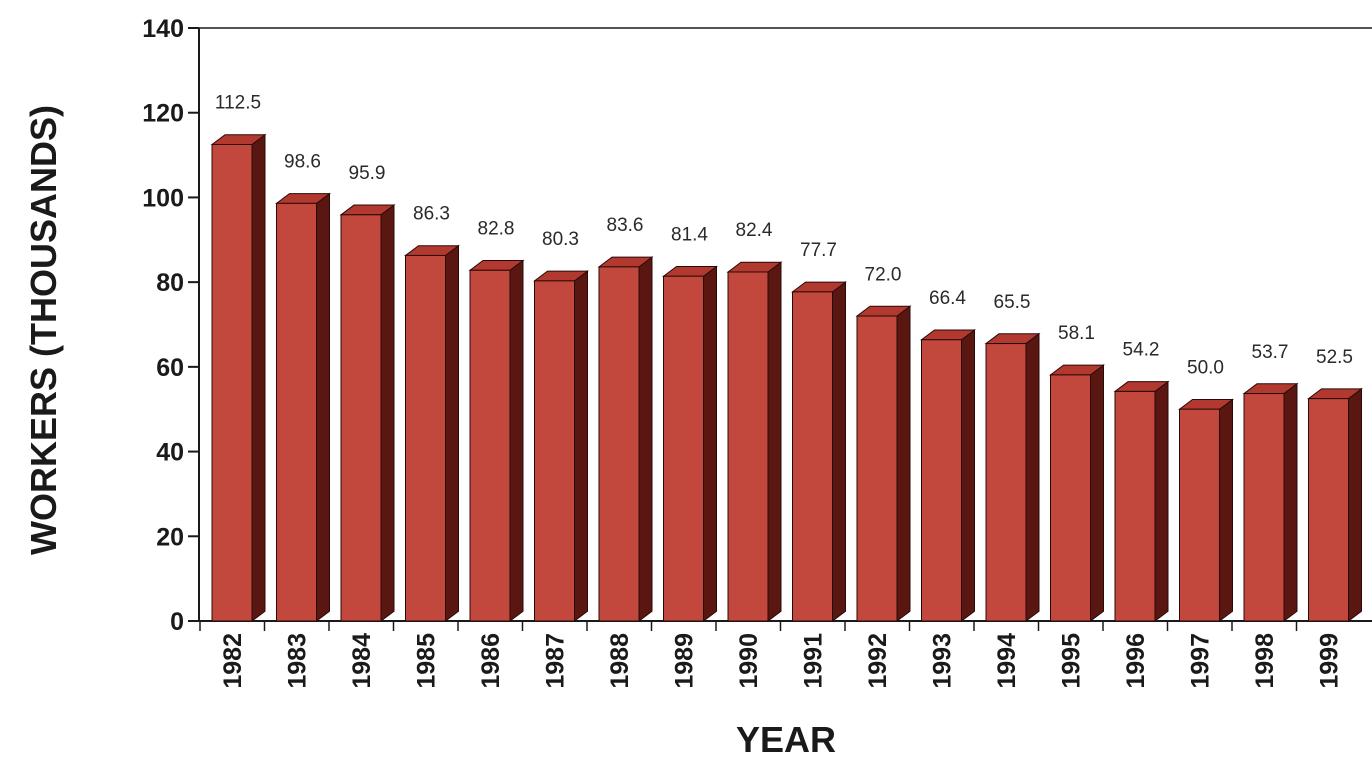  Describe the element at coordinates (1270, 352) in the screenshot. I see `data-label: 53.7` at that location.